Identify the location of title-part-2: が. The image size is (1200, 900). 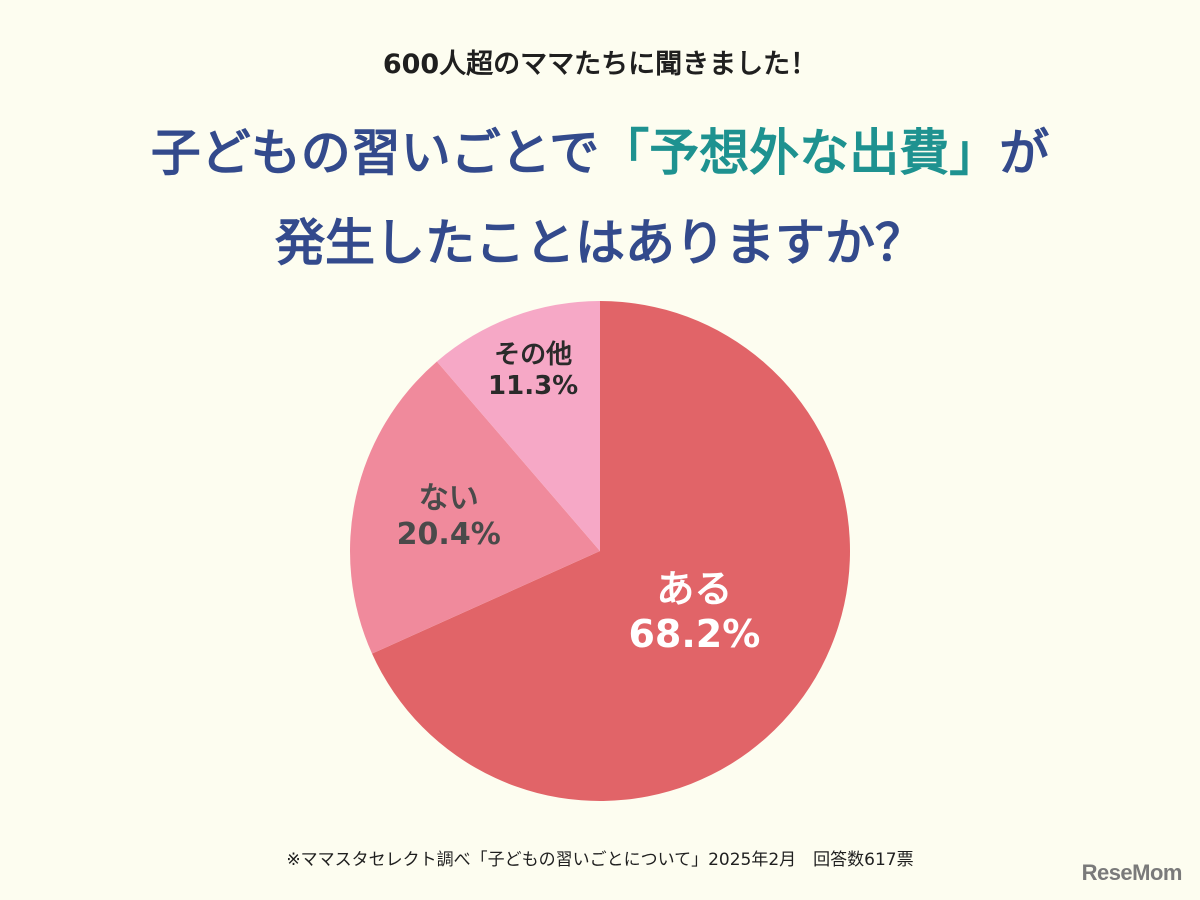
(1024, 153).